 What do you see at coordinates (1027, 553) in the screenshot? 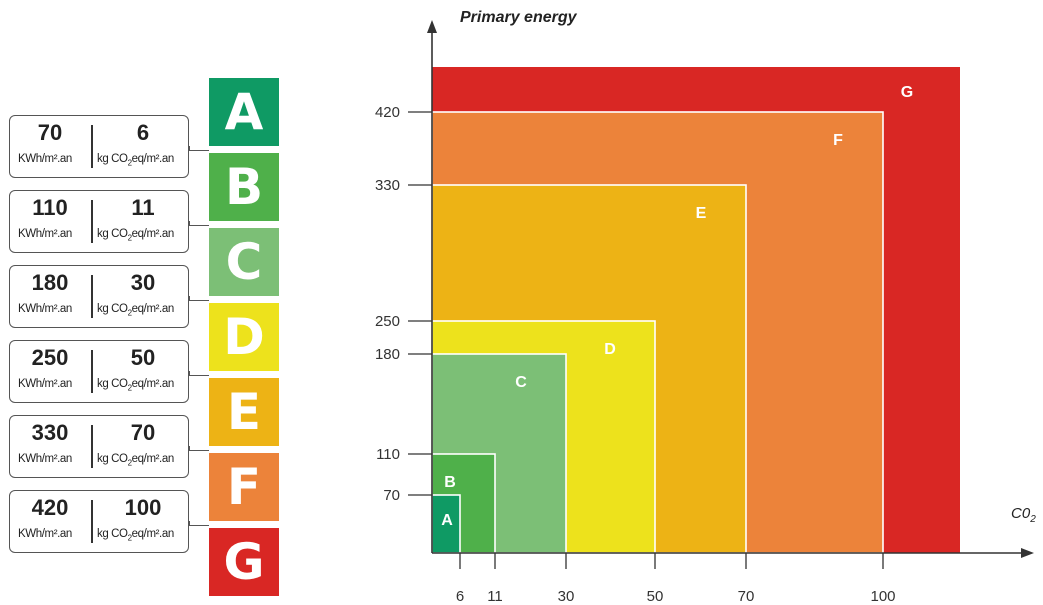
I see `x-axis-arrow` at bounding box center [1027, 553].